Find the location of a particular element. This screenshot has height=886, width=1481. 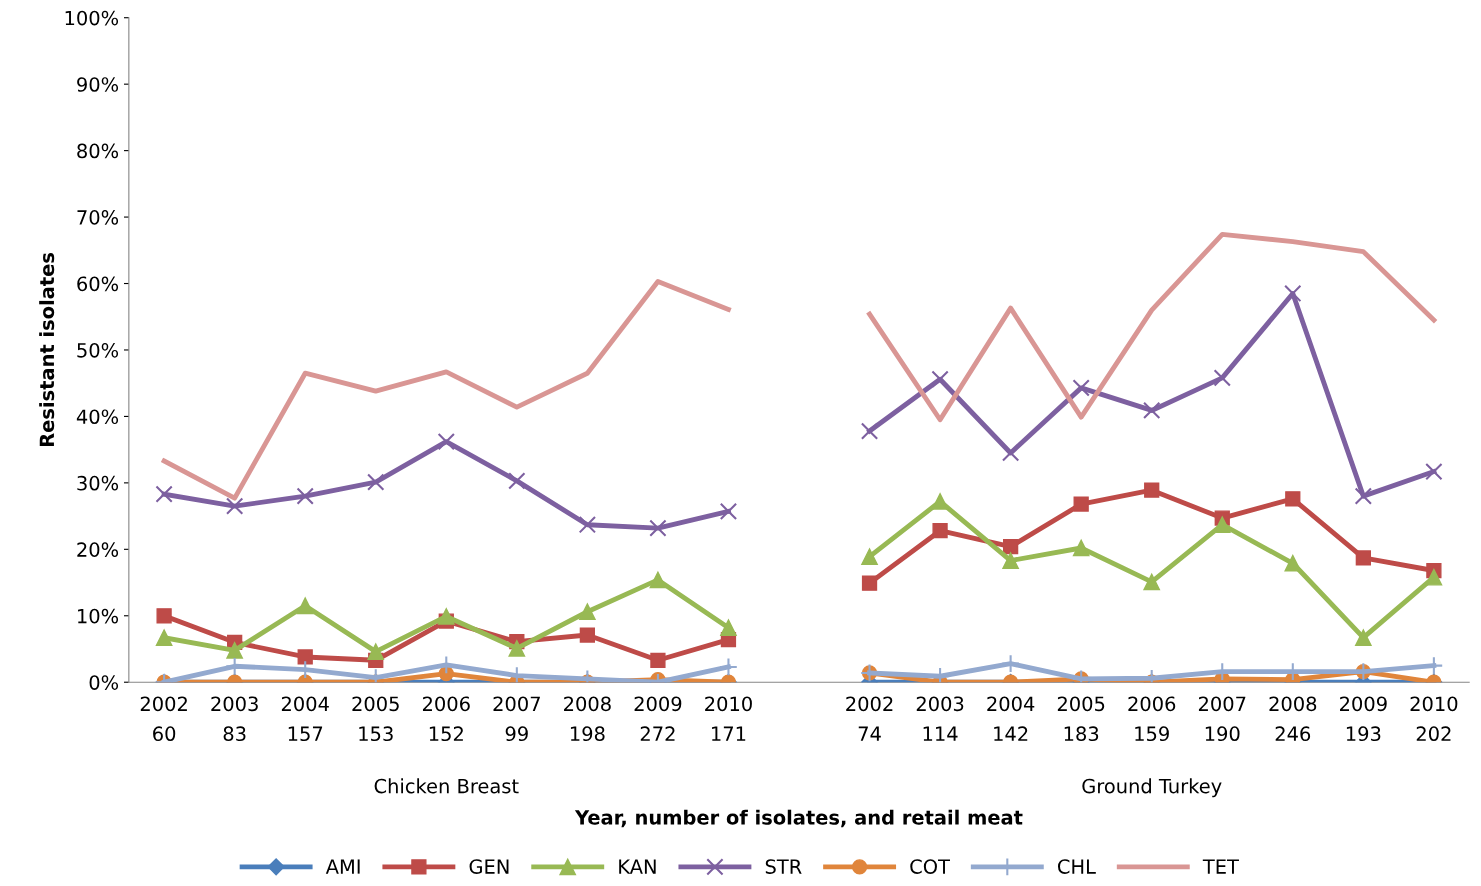

x-tick-label: 2003 114 is located at coordinates (940, 718).